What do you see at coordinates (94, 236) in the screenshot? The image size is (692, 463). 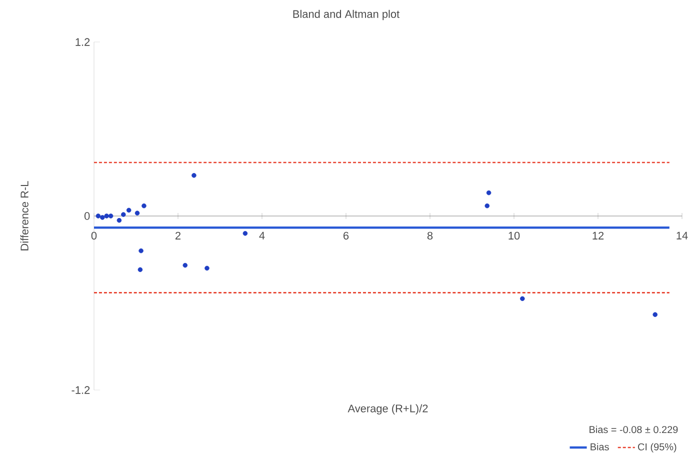 I see `x-tick-label: 0` at bounding box center [94, 236].